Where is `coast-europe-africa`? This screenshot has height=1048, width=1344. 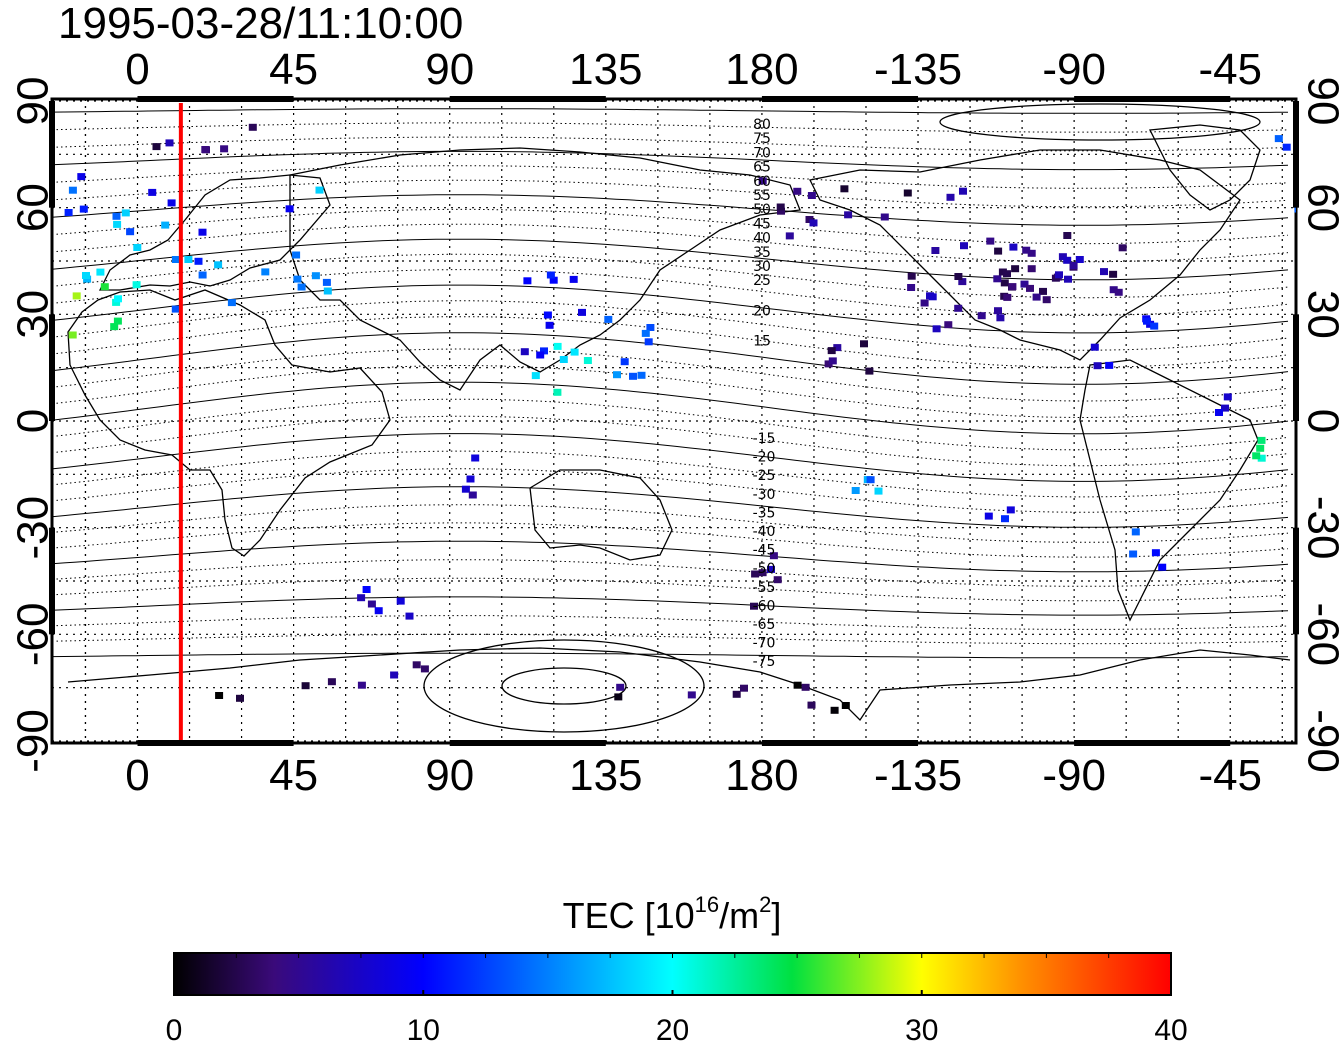
coast-europe-africa is located at coordinates (229, 423).